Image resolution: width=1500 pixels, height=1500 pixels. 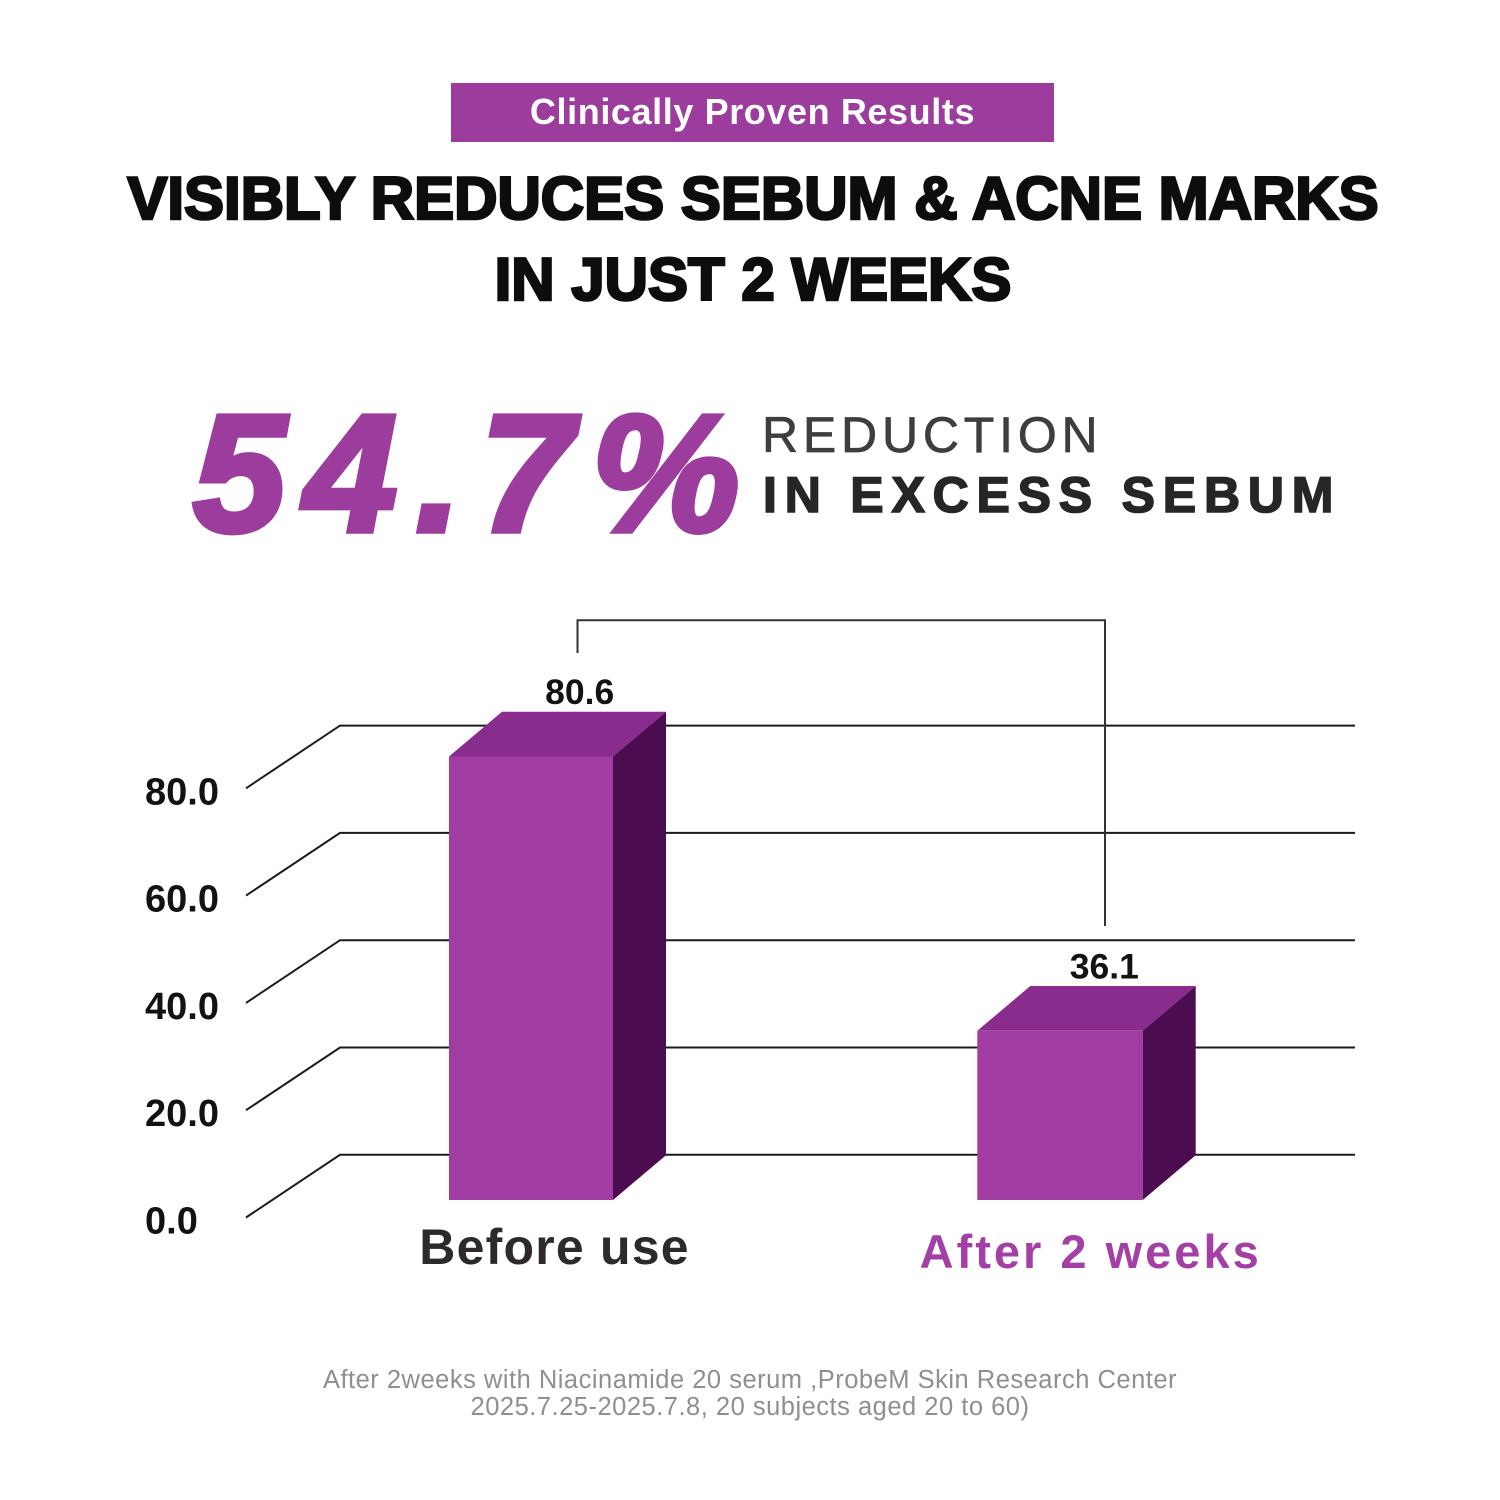 What do you see at coordinates (182, 1114) in the screenshot?
I see `svg-text: 20.0` at bounding box center [182, 1114].